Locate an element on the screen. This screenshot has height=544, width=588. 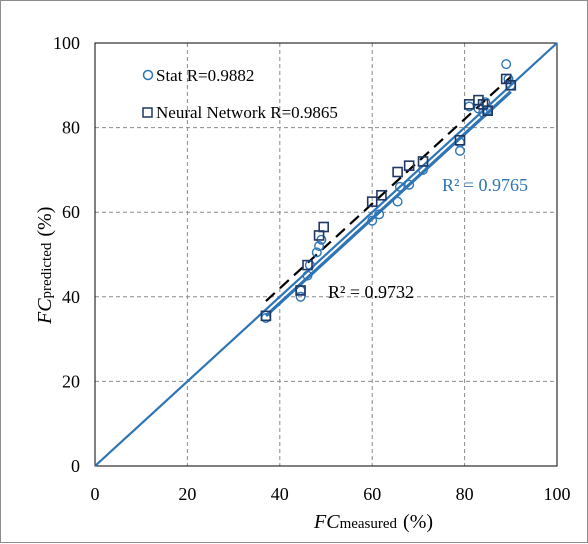
x-axis-label: FCmeasured (%) is located at coordinates (373, 522).